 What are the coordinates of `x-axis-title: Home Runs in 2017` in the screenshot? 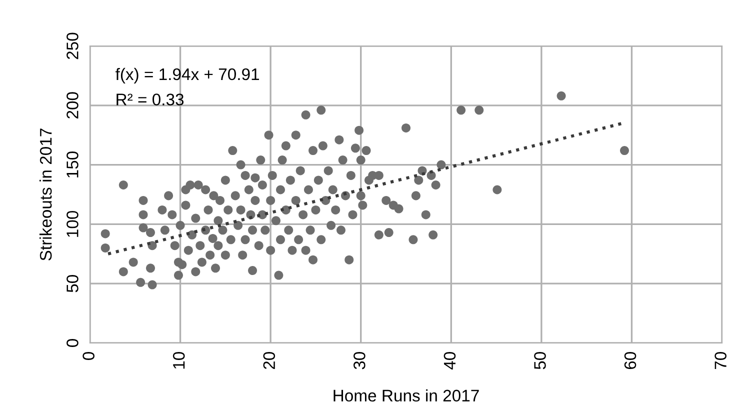 It's located at (406, 395).